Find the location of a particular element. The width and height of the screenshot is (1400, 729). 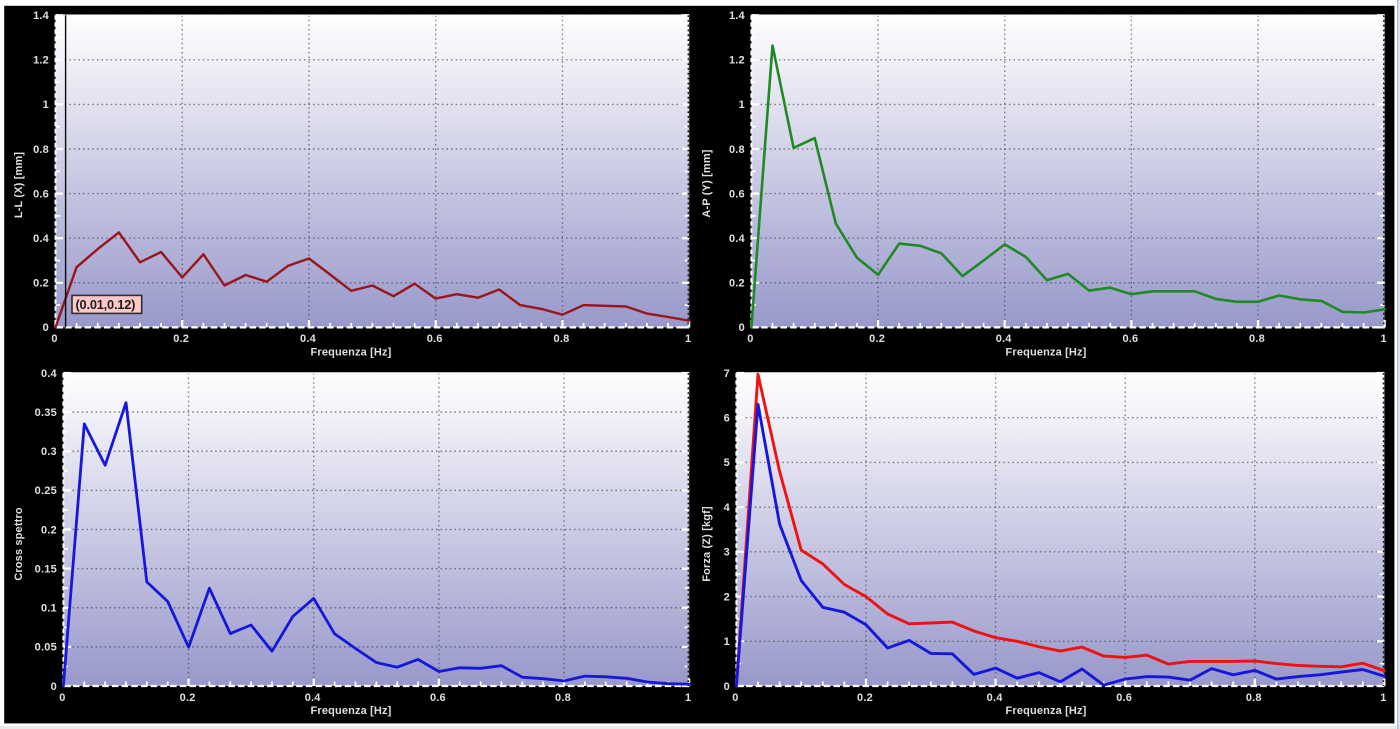

svg-text: Cross spettro is located at coordinates (19, 544).